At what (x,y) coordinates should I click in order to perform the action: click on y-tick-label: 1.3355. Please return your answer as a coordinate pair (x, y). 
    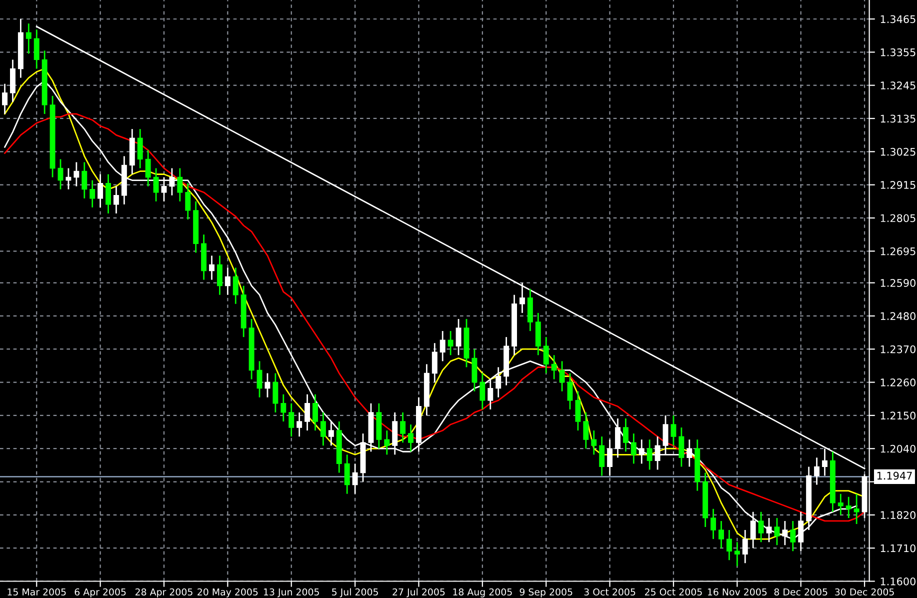
    Looking at the image, I should click on (898, 52).